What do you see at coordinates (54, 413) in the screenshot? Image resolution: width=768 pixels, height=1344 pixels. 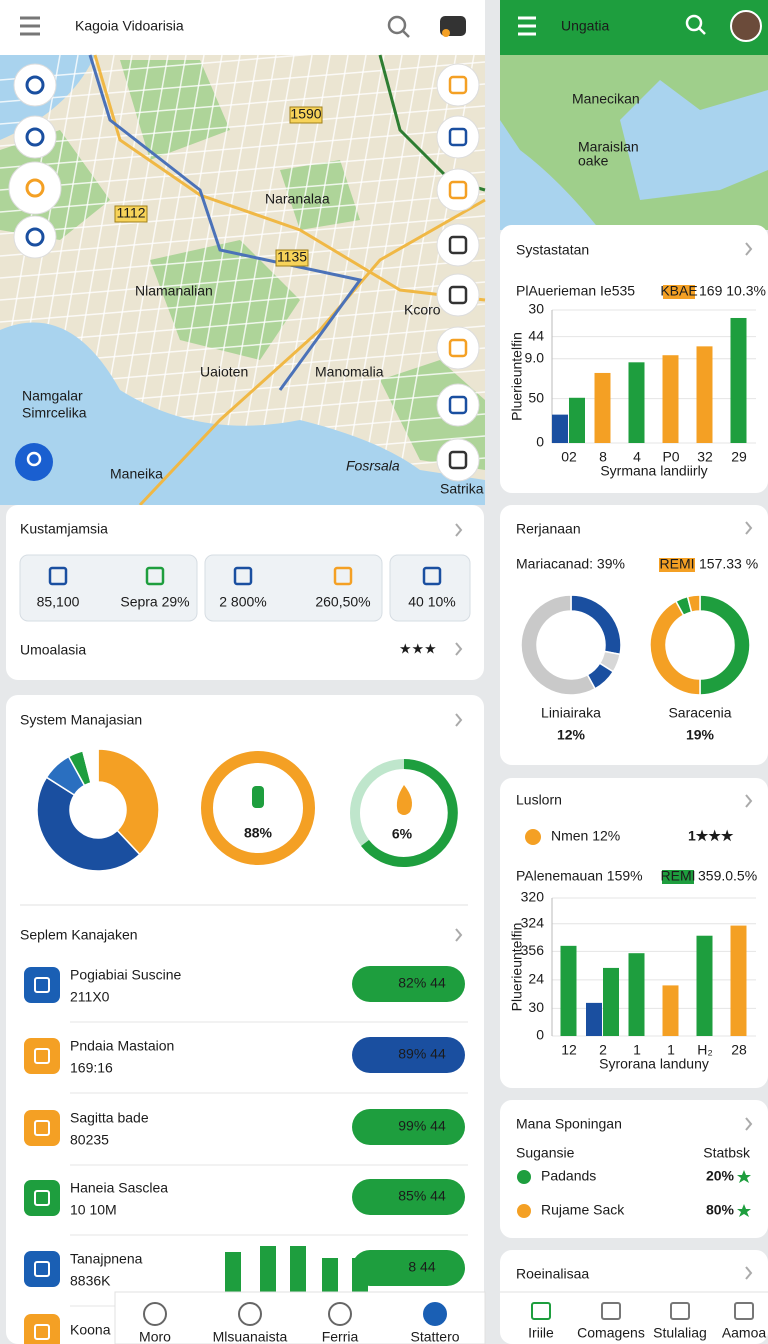 I see `map-label: Simrcelika` at bounding box center [54, 413].